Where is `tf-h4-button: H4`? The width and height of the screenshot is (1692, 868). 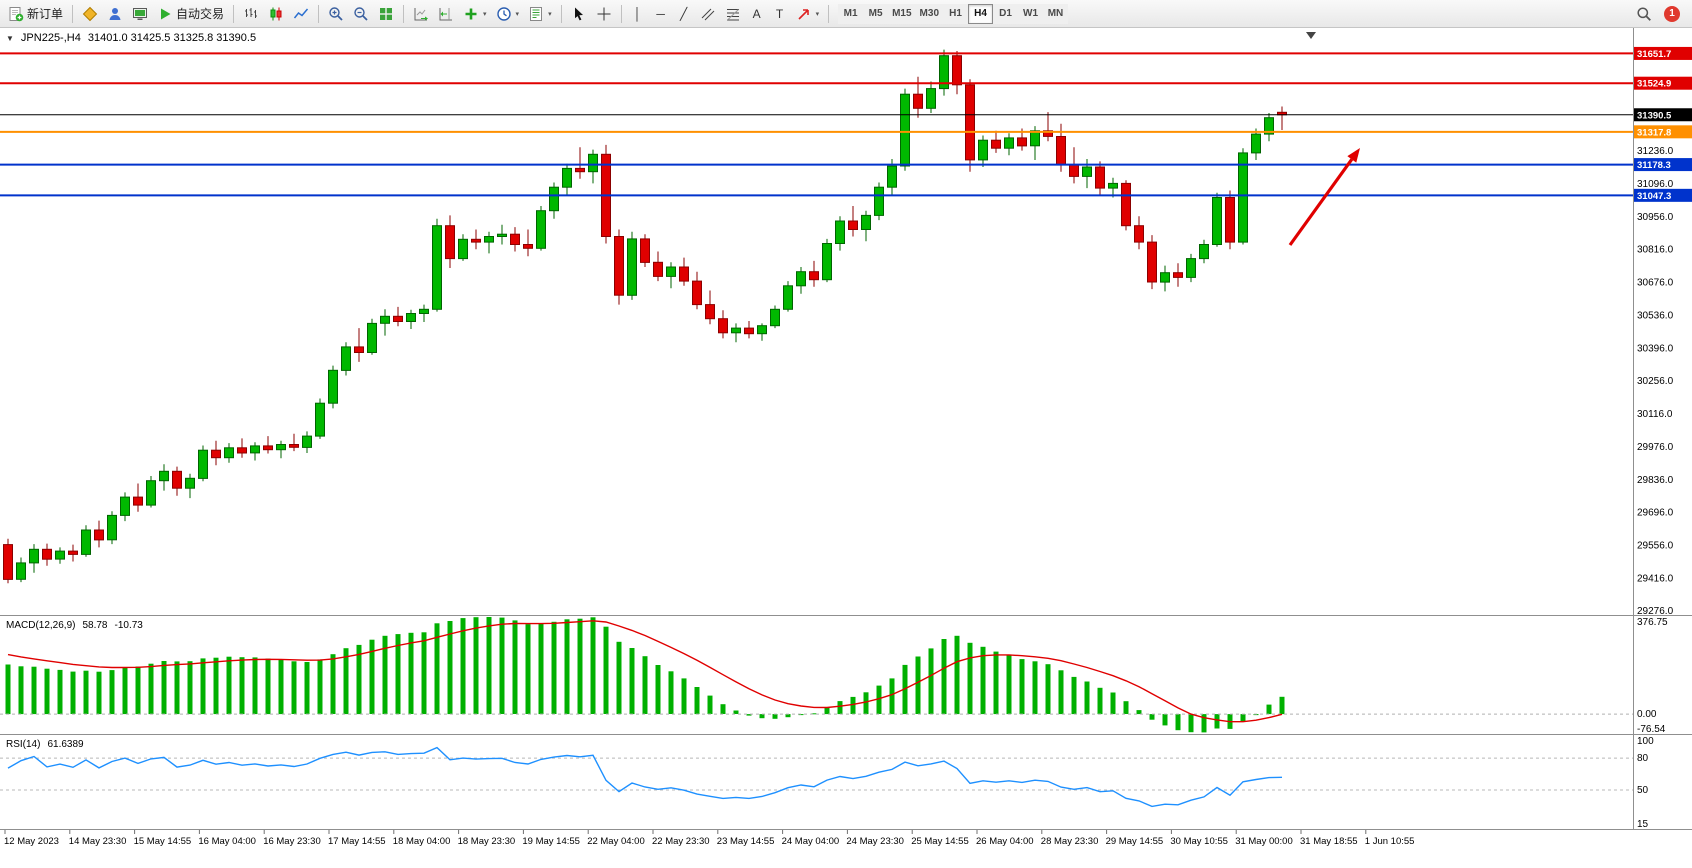 tf-h4-button: H4 is located at coordinates (980, 13).